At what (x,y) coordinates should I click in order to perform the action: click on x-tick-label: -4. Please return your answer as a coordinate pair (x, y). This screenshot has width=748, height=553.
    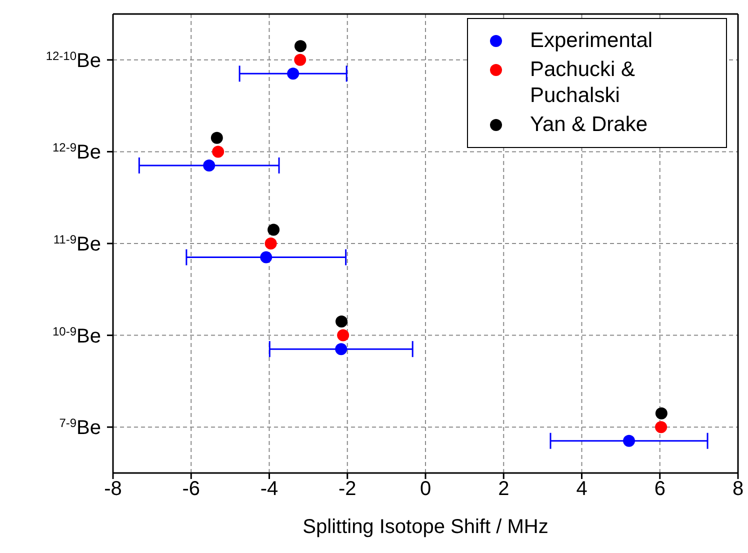
    Looking at the image, I should click on (269, 489).